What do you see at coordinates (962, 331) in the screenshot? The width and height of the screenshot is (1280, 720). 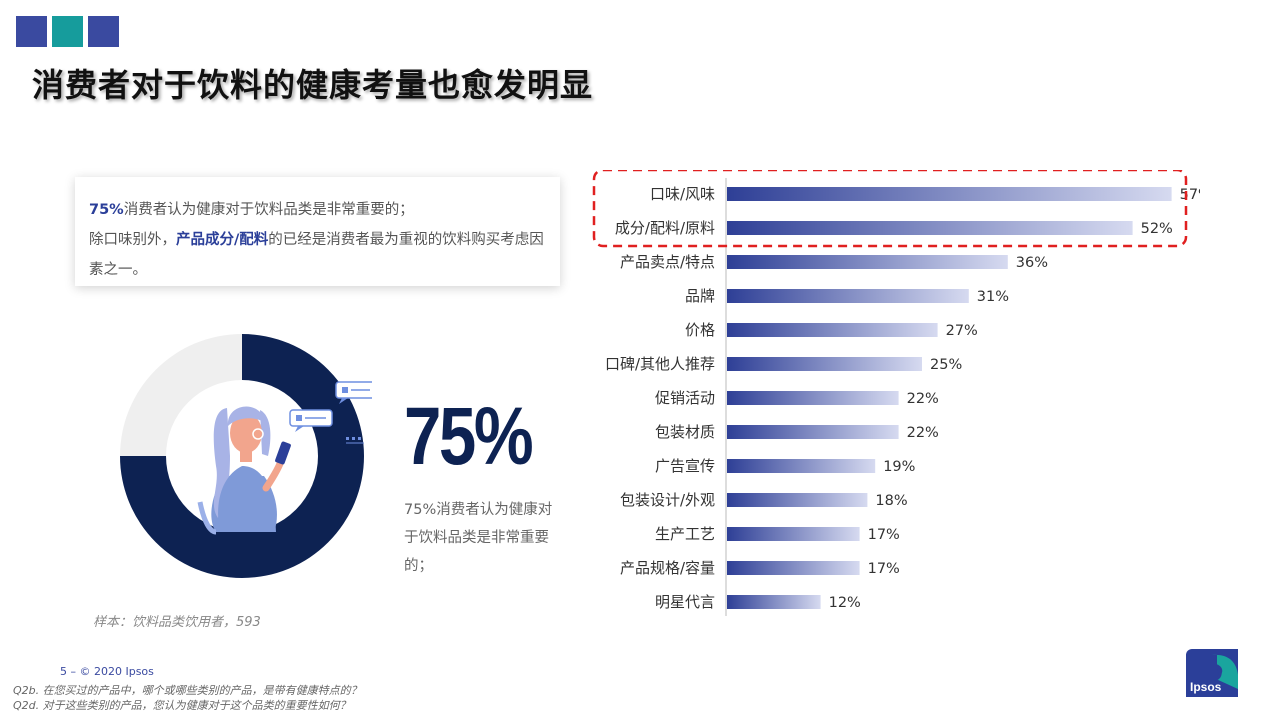 I see `value-label: 27%` at bounding box center [962, 331].